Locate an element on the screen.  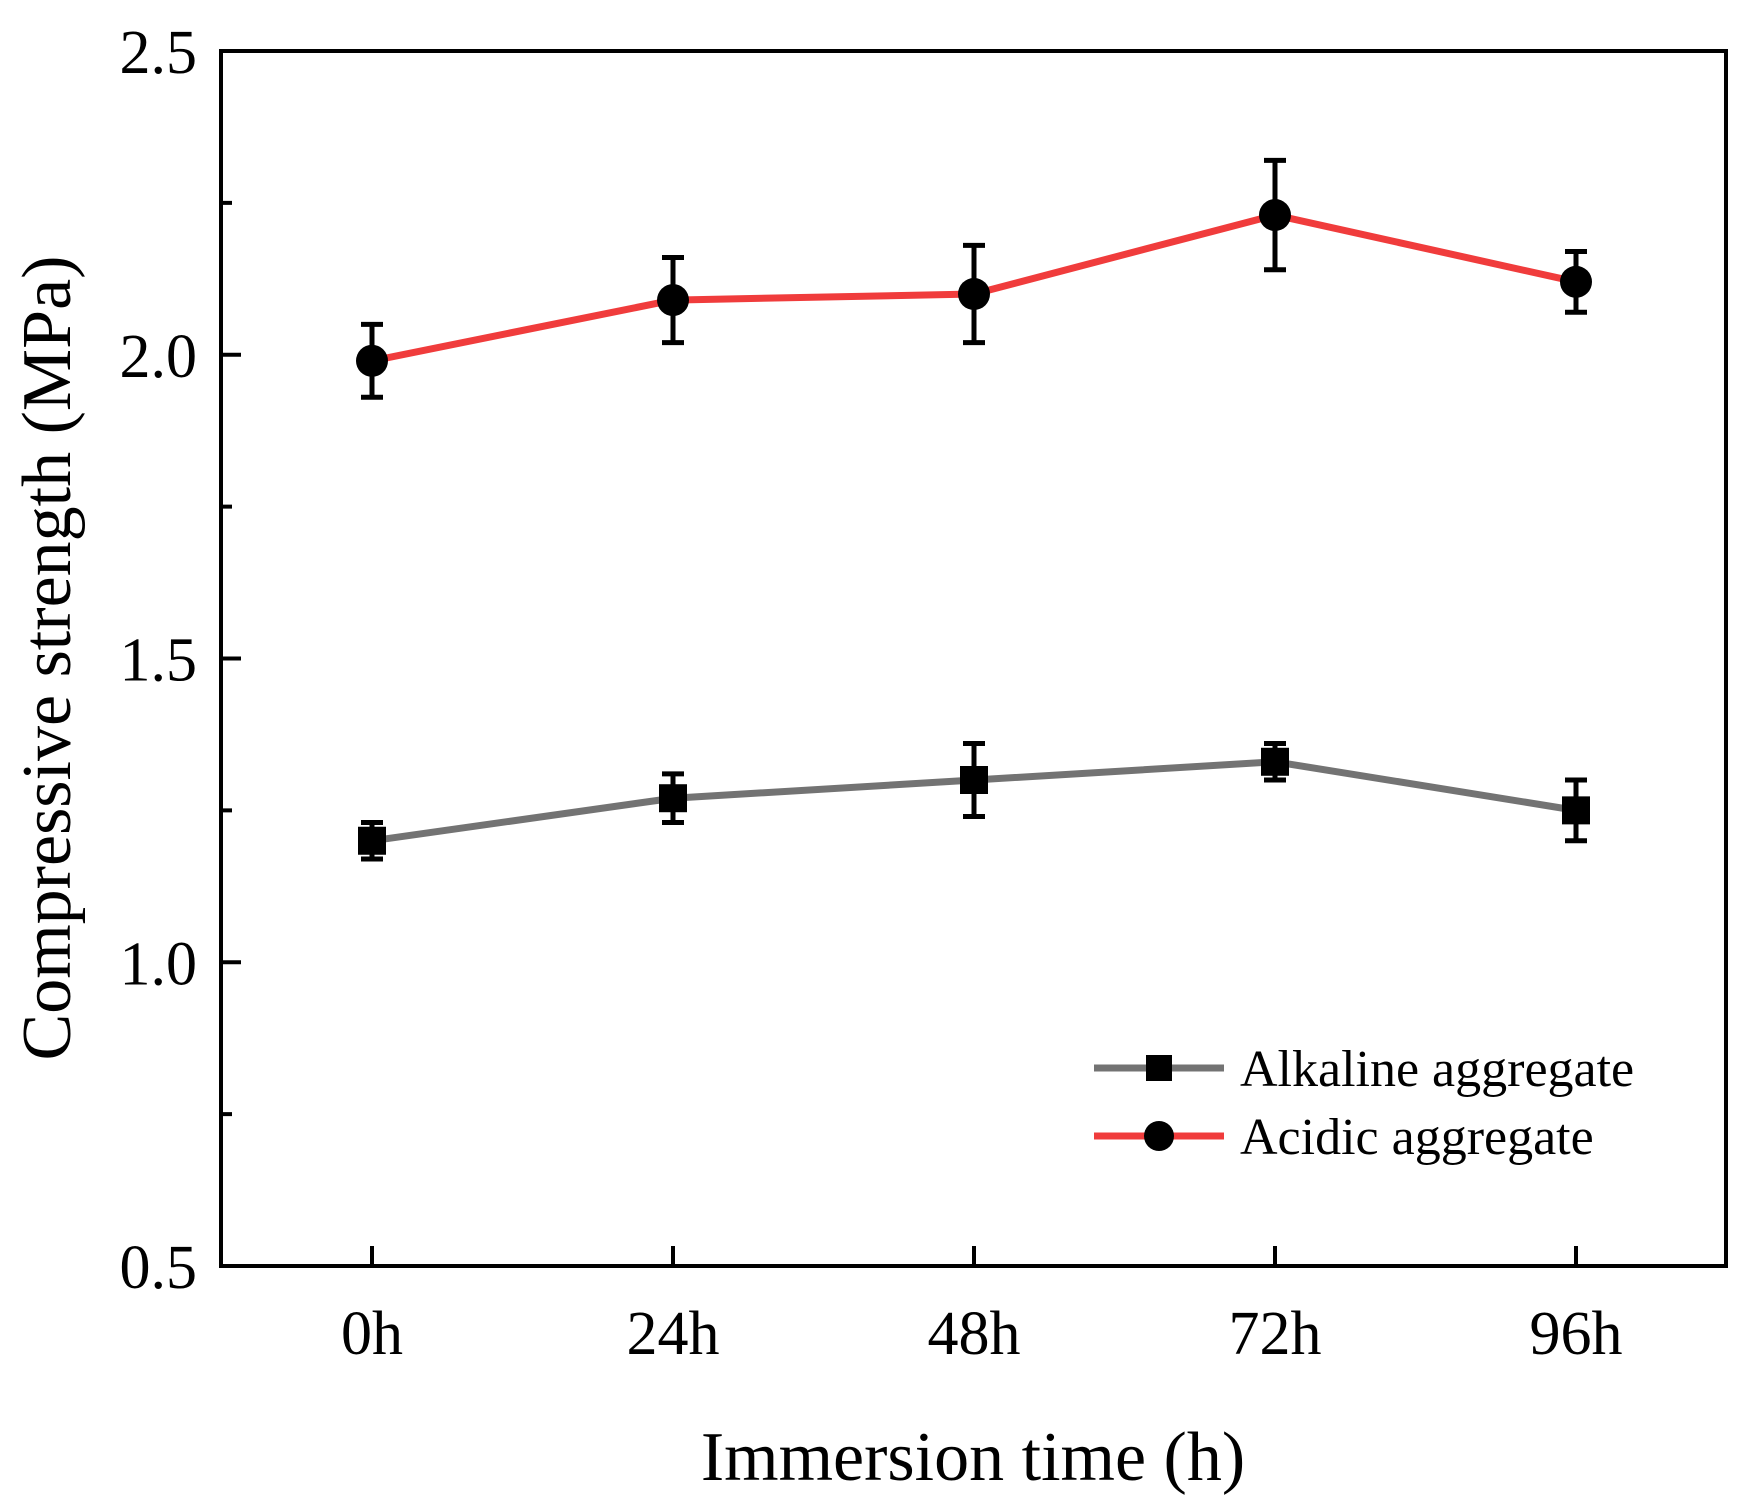
y-axis-title: Compressive strength (MPa) is located at coordinates (47, 658).